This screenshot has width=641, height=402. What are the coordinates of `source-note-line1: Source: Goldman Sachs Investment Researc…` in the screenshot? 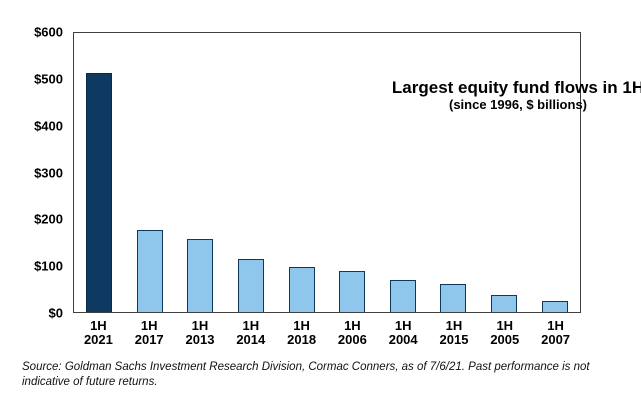 It's located at (306, 367).